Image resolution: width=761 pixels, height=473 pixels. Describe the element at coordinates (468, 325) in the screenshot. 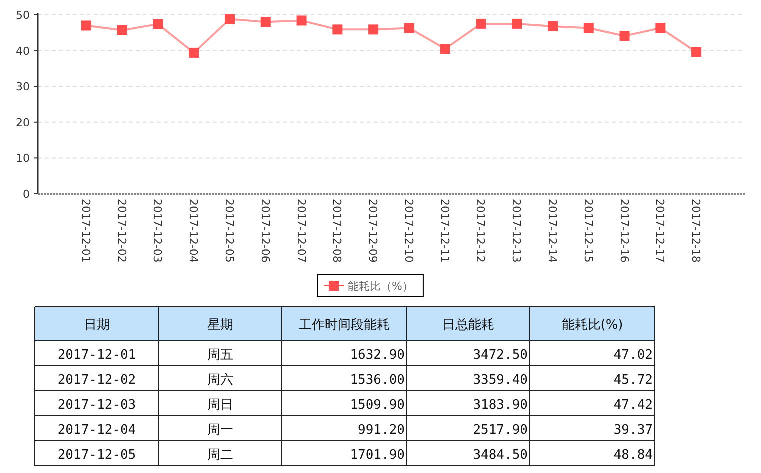

I see `text: 日总能耗` at that location.